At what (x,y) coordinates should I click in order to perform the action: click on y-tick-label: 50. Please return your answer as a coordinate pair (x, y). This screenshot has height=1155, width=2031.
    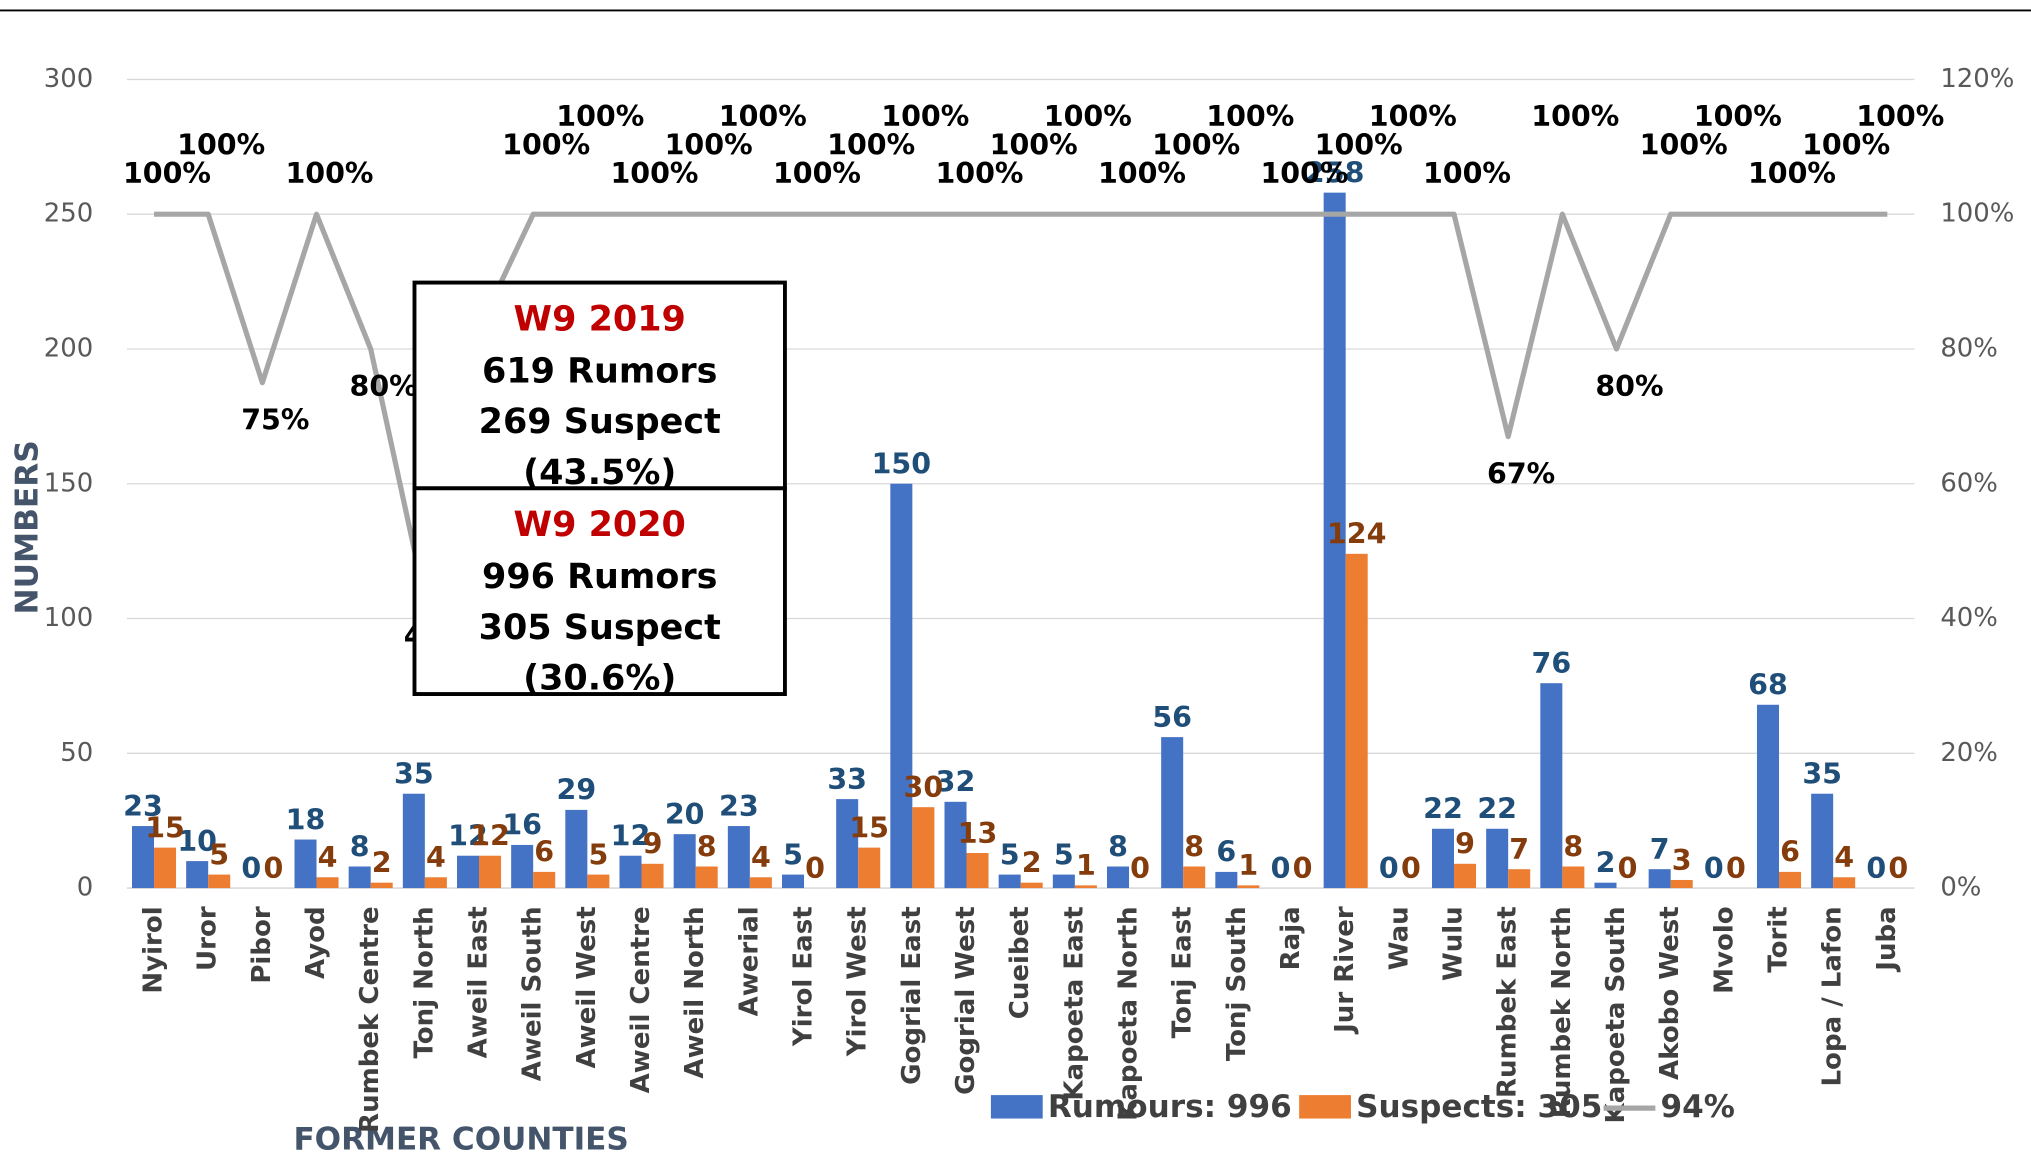
    Looking at the image, I should click on (76, 753).